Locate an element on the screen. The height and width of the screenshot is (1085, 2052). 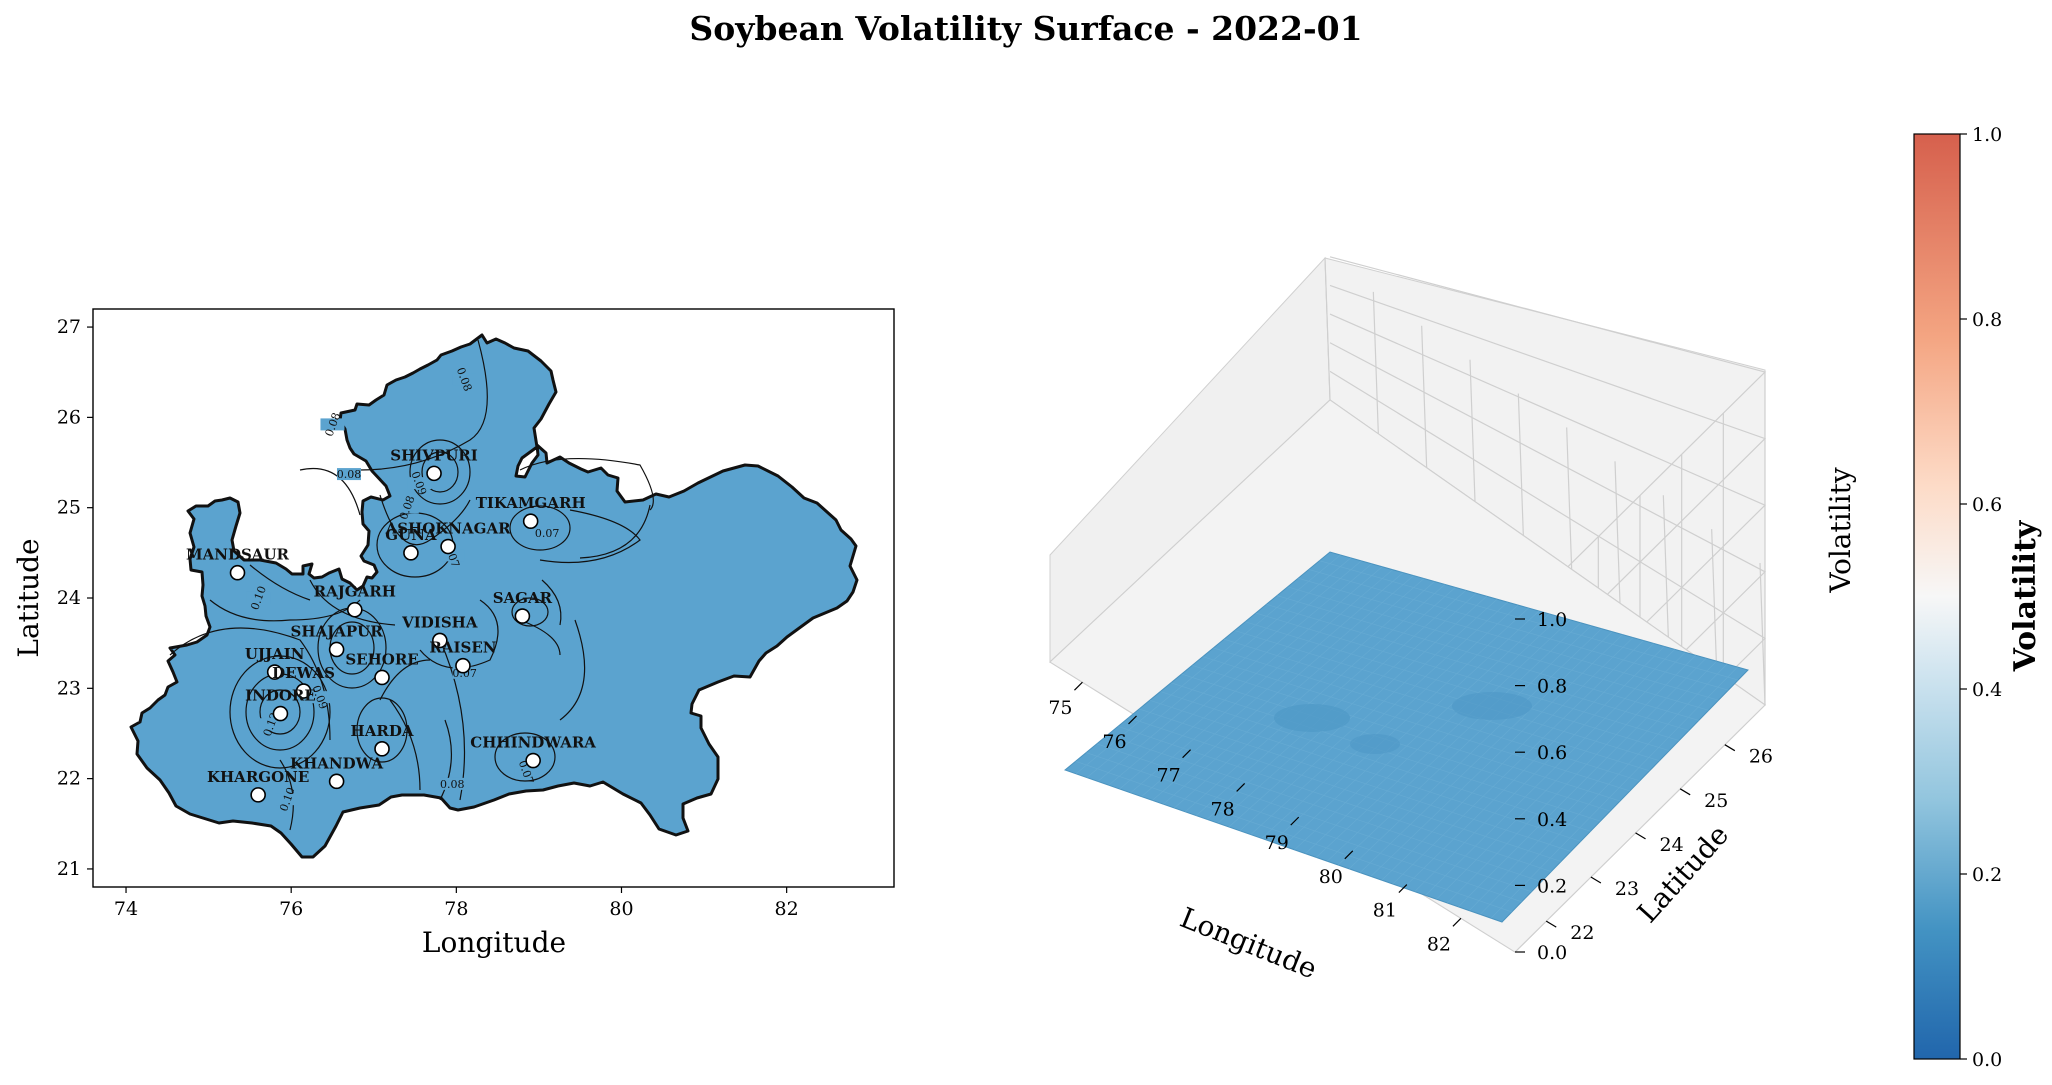
surface-x-tick-label: 75 is located at coordinates (1060, 708).